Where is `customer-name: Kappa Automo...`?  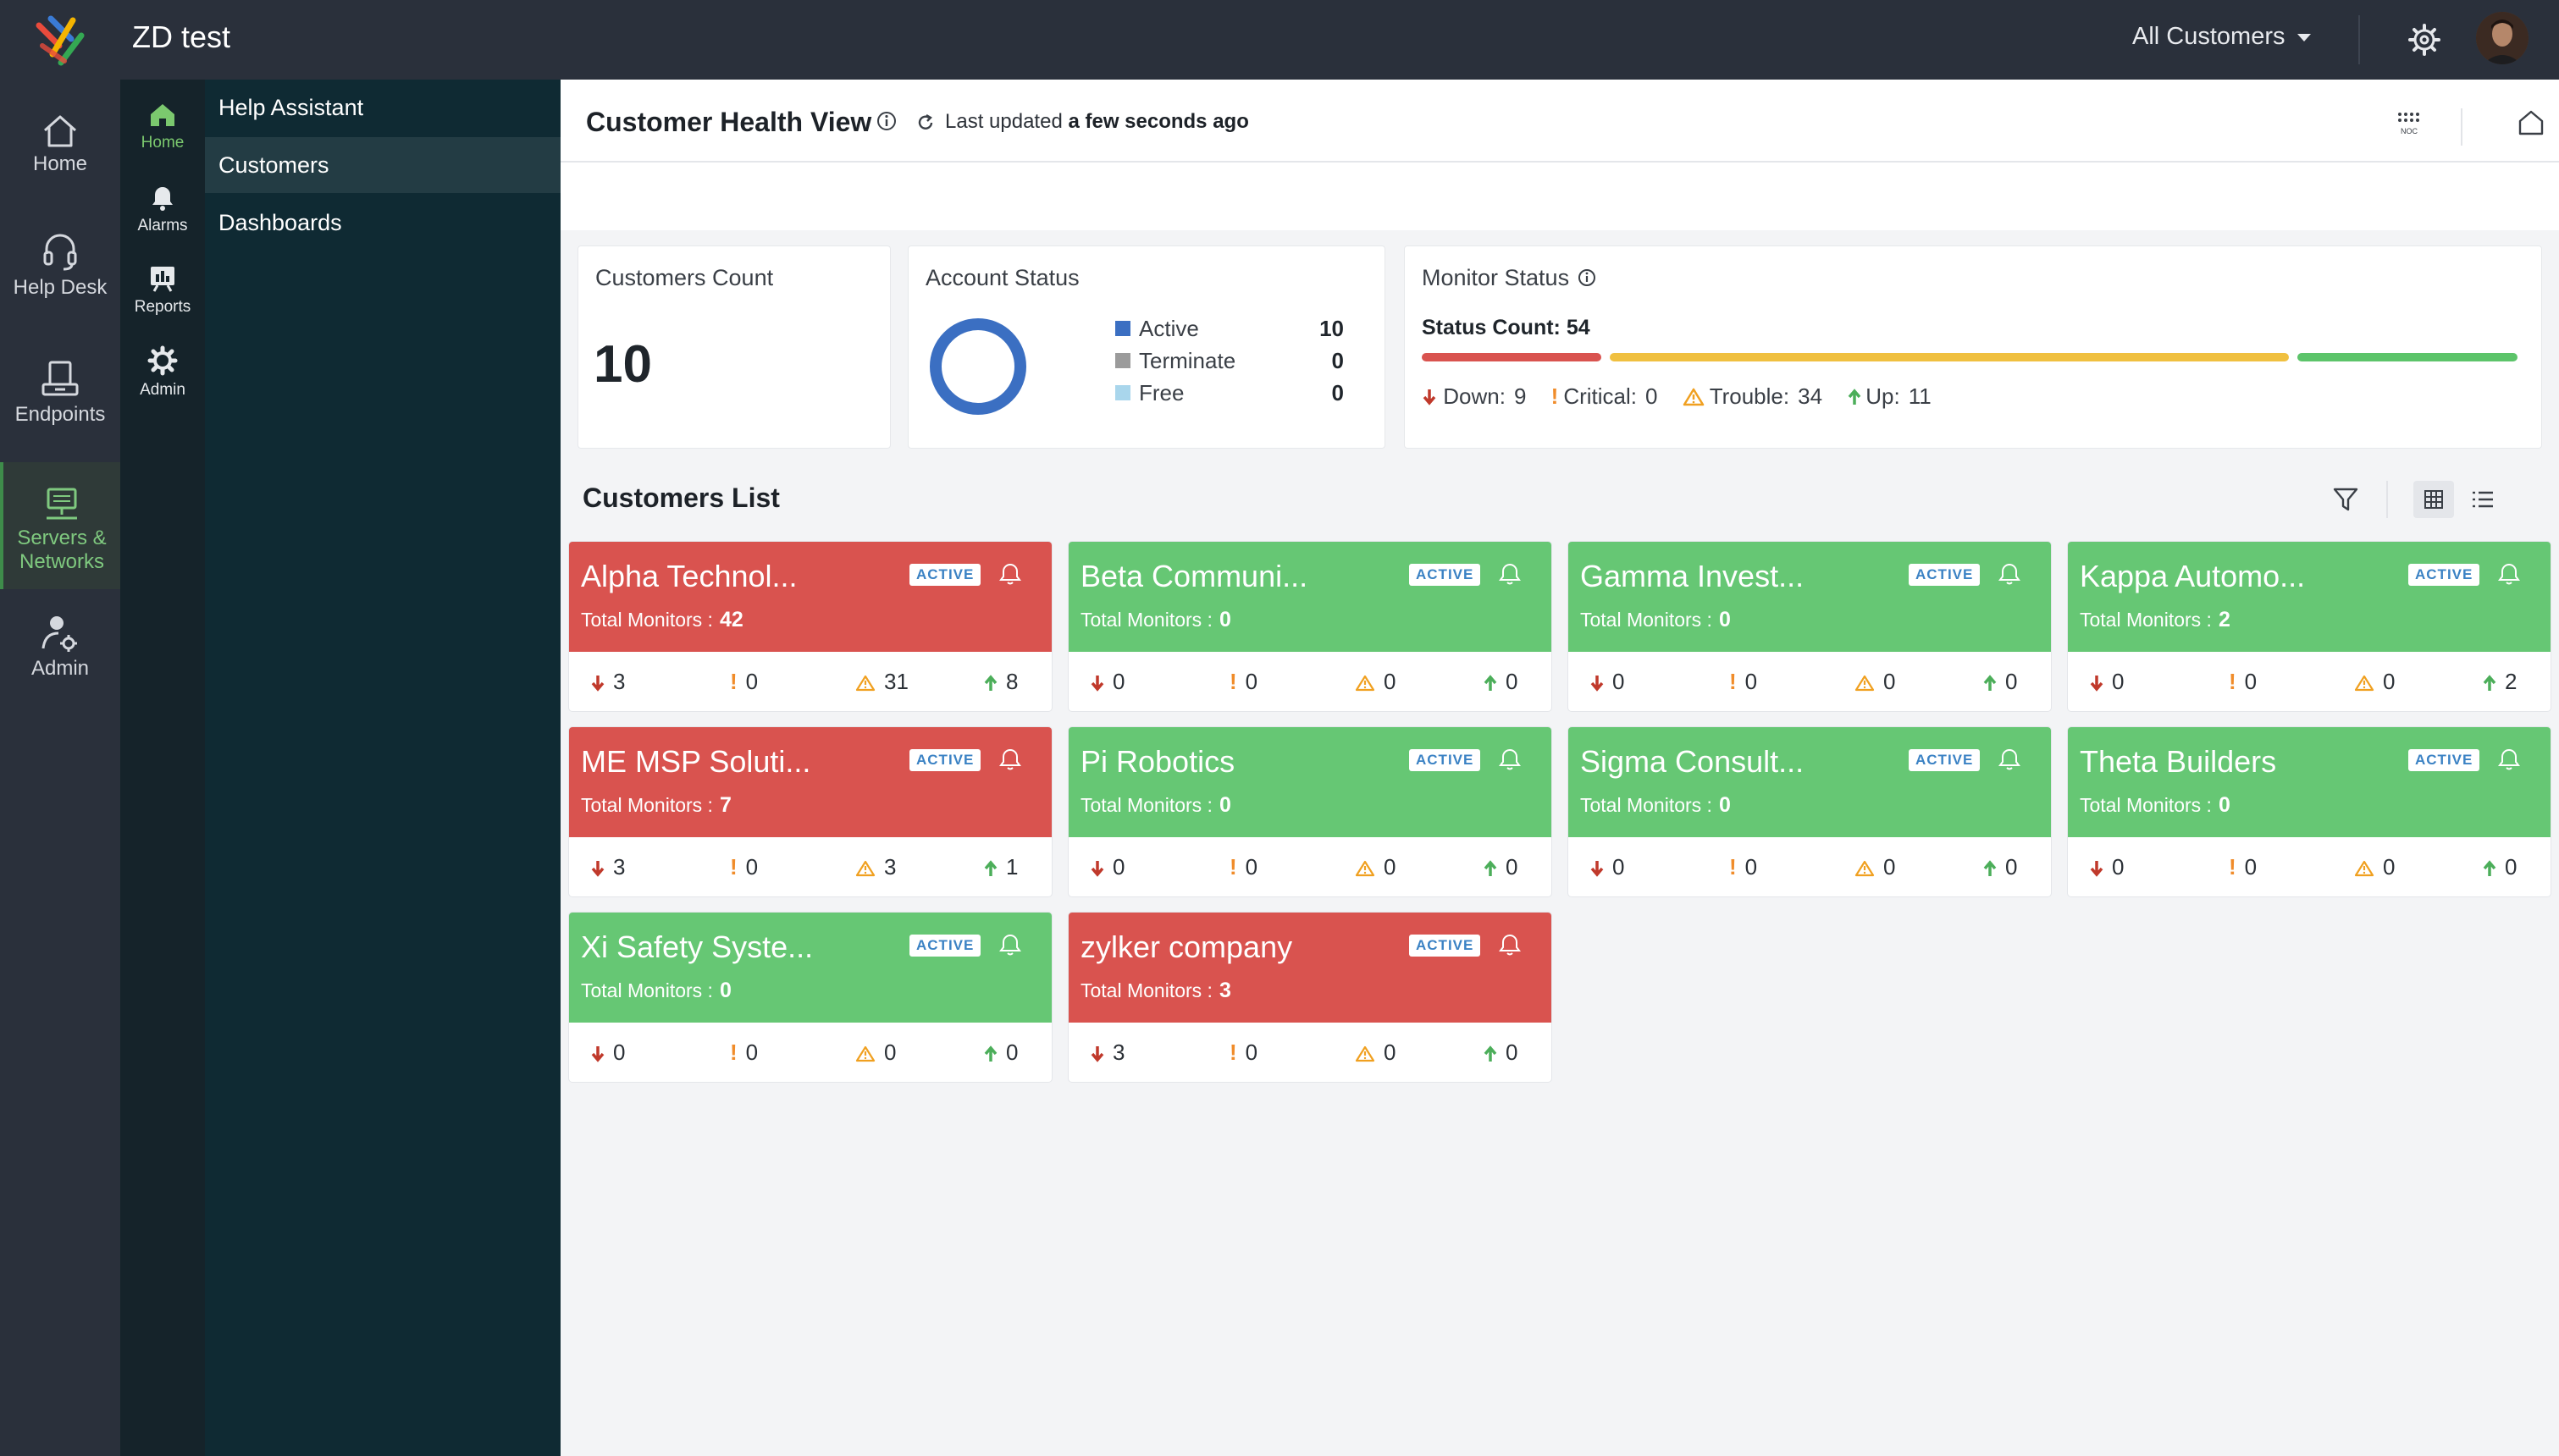
customer-name: Kappa Automo... is located at coordinates (2193, 576).